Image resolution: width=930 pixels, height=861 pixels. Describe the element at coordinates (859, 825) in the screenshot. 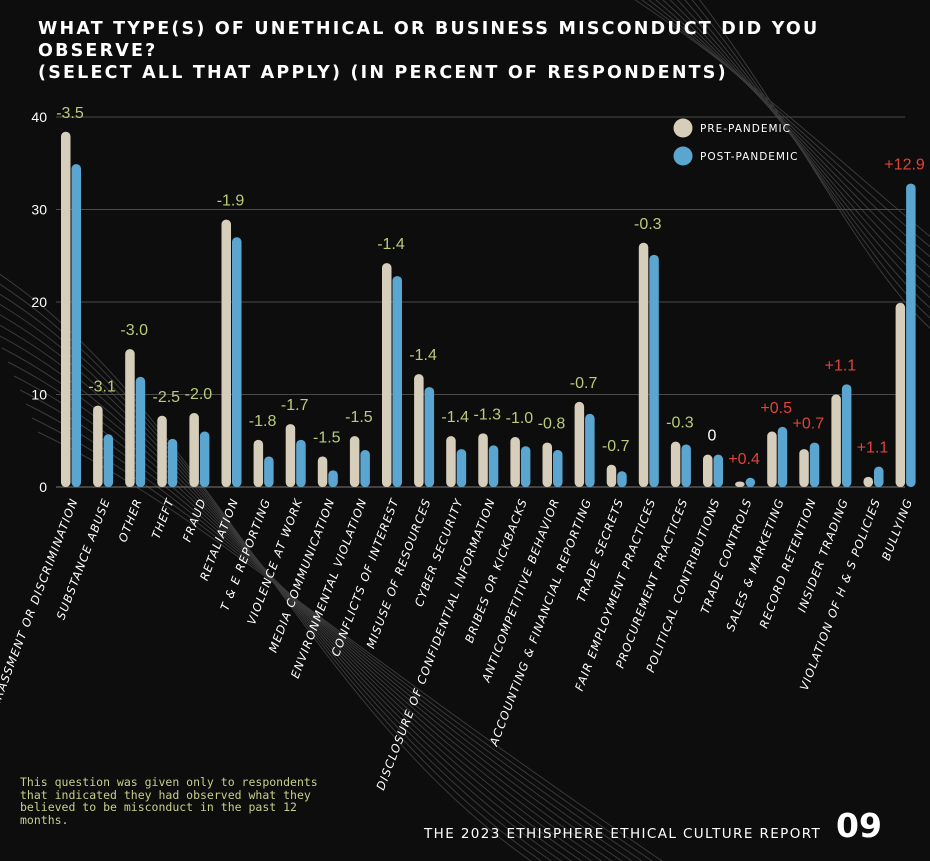

I see `page-number: 09` at that location.